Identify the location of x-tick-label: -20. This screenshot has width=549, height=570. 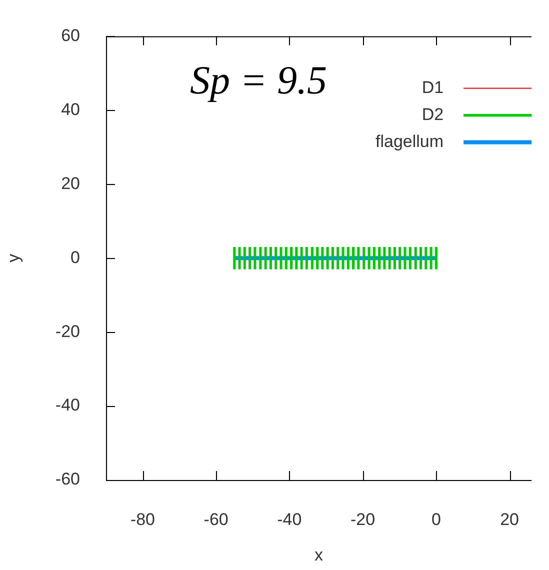
(363, 519).